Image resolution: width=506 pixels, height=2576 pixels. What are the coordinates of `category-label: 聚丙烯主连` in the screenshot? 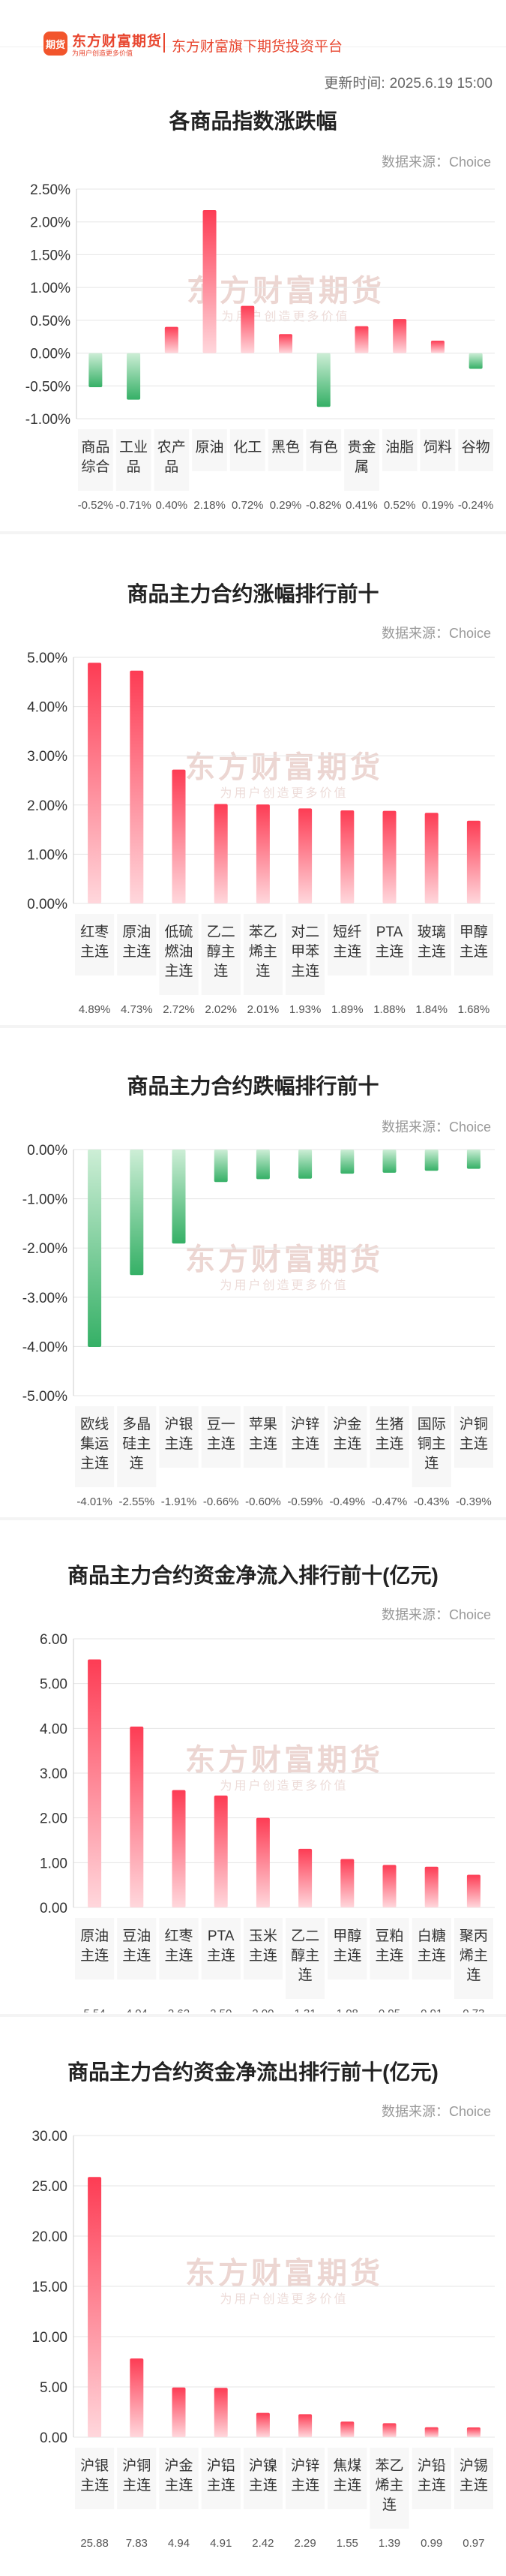 It's located at (474, 1955).